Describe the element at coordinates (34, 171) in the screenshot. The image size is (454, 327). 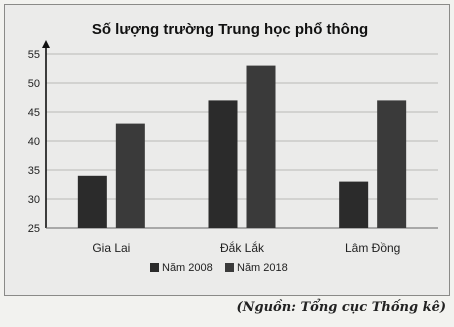
I see `y-tick-label: 35` at that location.